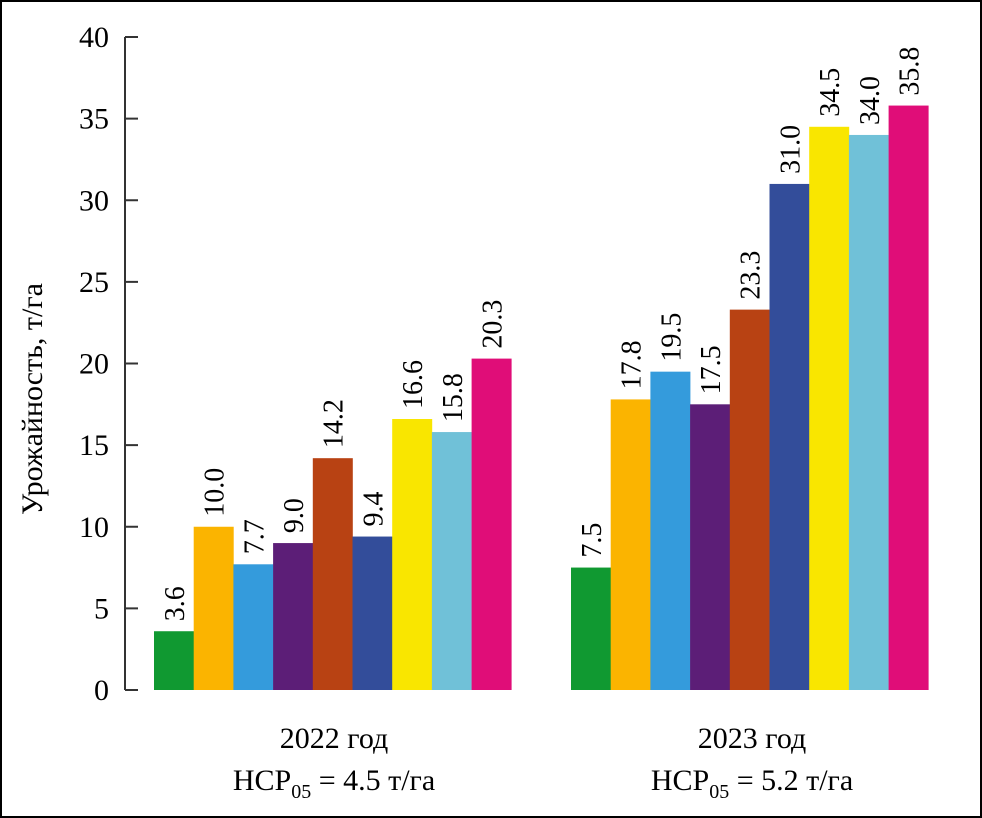  I want to click on lsd-2023: НСР05 = 5.2 т/га, so click(752, 783).